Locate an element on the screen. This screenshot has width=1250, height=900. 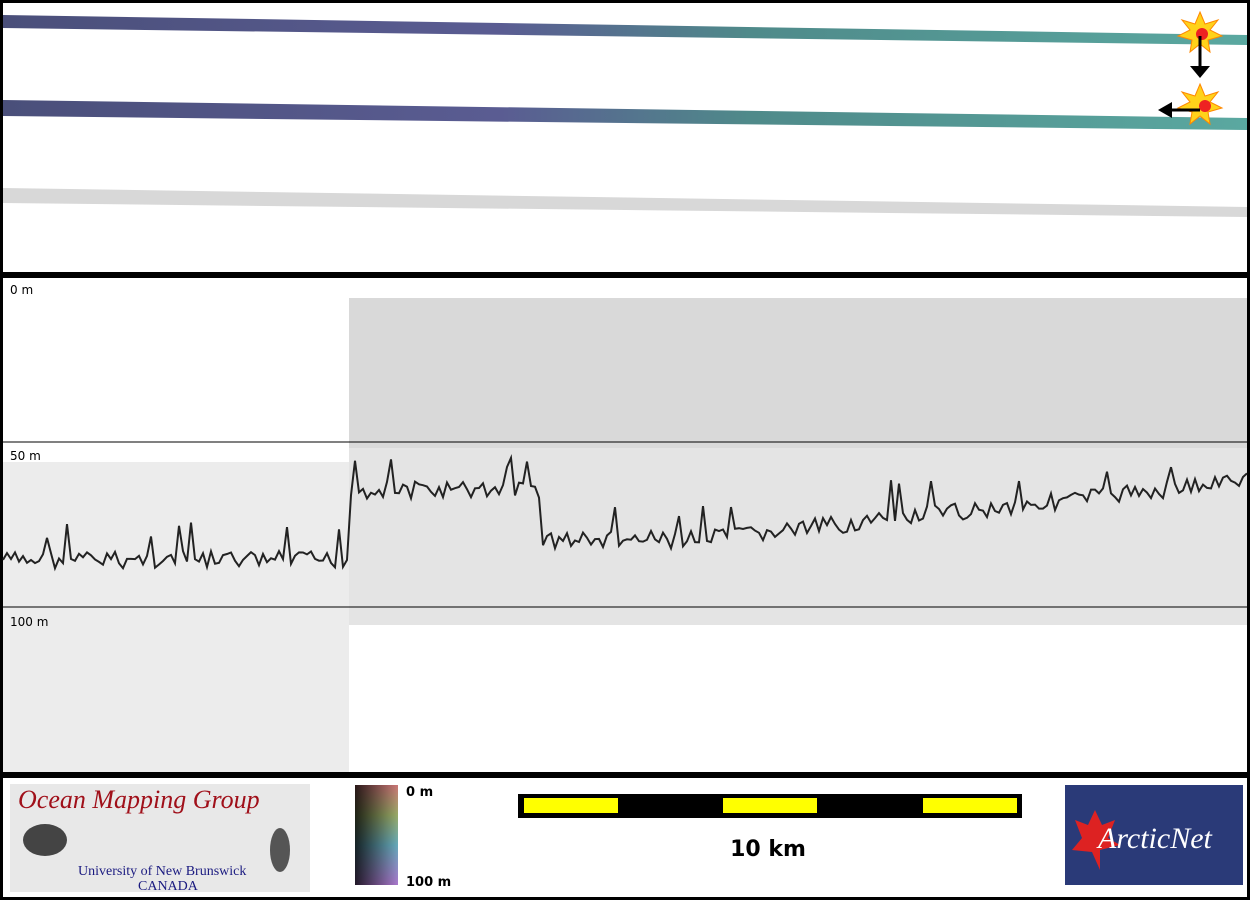
swath-backscatter is located at coordinates (625, 202).